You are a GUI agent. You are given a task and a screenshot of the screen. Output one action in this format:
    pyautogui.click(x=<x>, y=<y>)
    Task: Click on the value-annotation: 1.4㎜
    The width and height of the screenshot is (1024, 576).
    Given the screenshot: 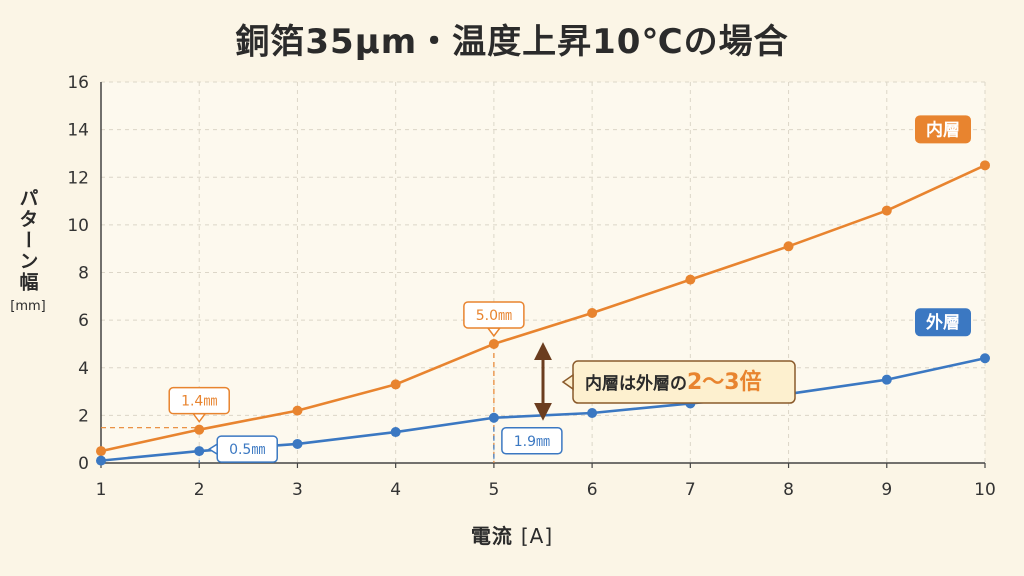 What is the action you would take?
    pyautogui.click(x=199, y=402)
    